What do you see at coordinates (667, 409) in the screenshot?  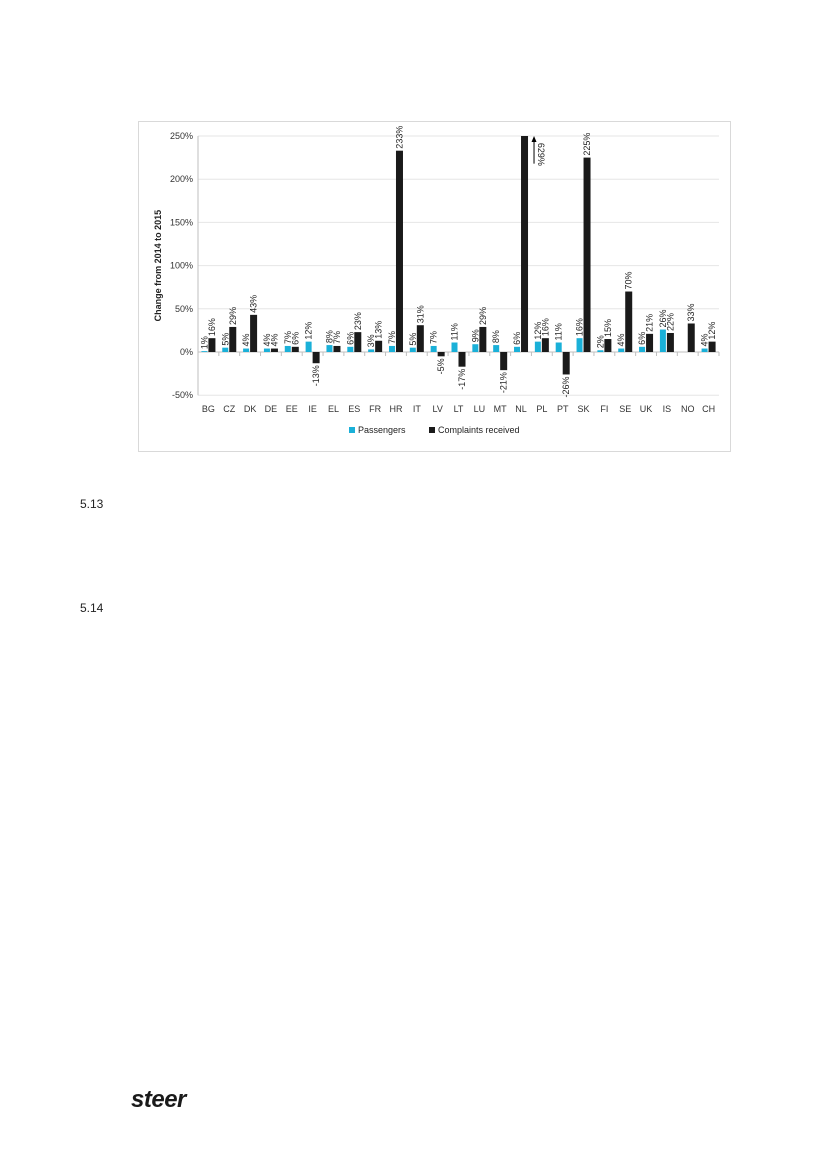 I see `x-tick-label: IS` at bounding box center [667, 409].